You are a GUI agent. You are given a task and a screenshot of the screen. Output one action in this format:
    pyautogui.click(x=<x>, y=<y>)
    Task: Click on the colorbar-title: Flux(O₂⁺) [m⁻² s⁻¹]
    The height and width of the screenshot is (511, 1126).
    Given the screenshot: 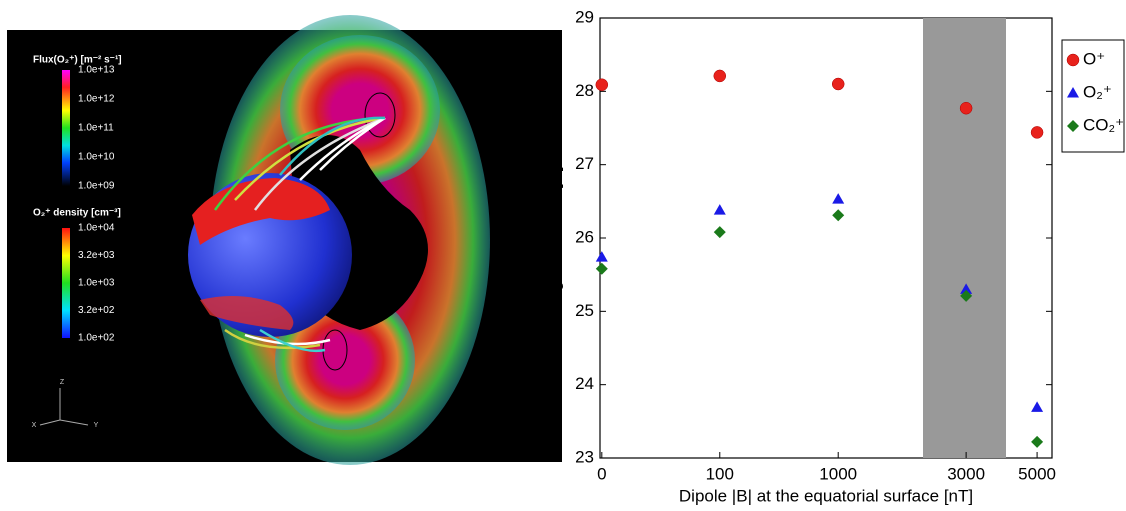 What is the action you would take?
    pyautogui.click(x=77, y=60)
    